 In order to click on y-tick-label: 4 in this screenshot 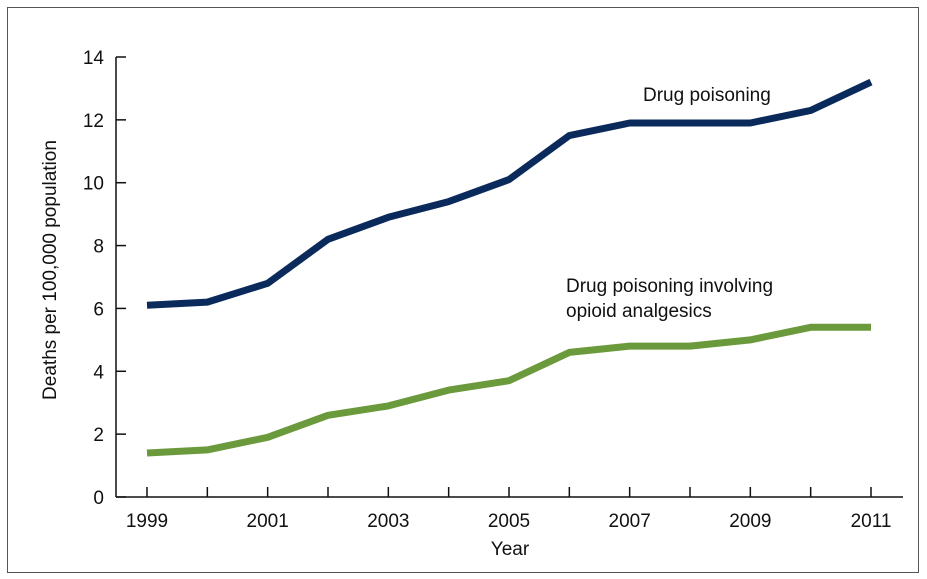, I will do `click(98, 372)`.